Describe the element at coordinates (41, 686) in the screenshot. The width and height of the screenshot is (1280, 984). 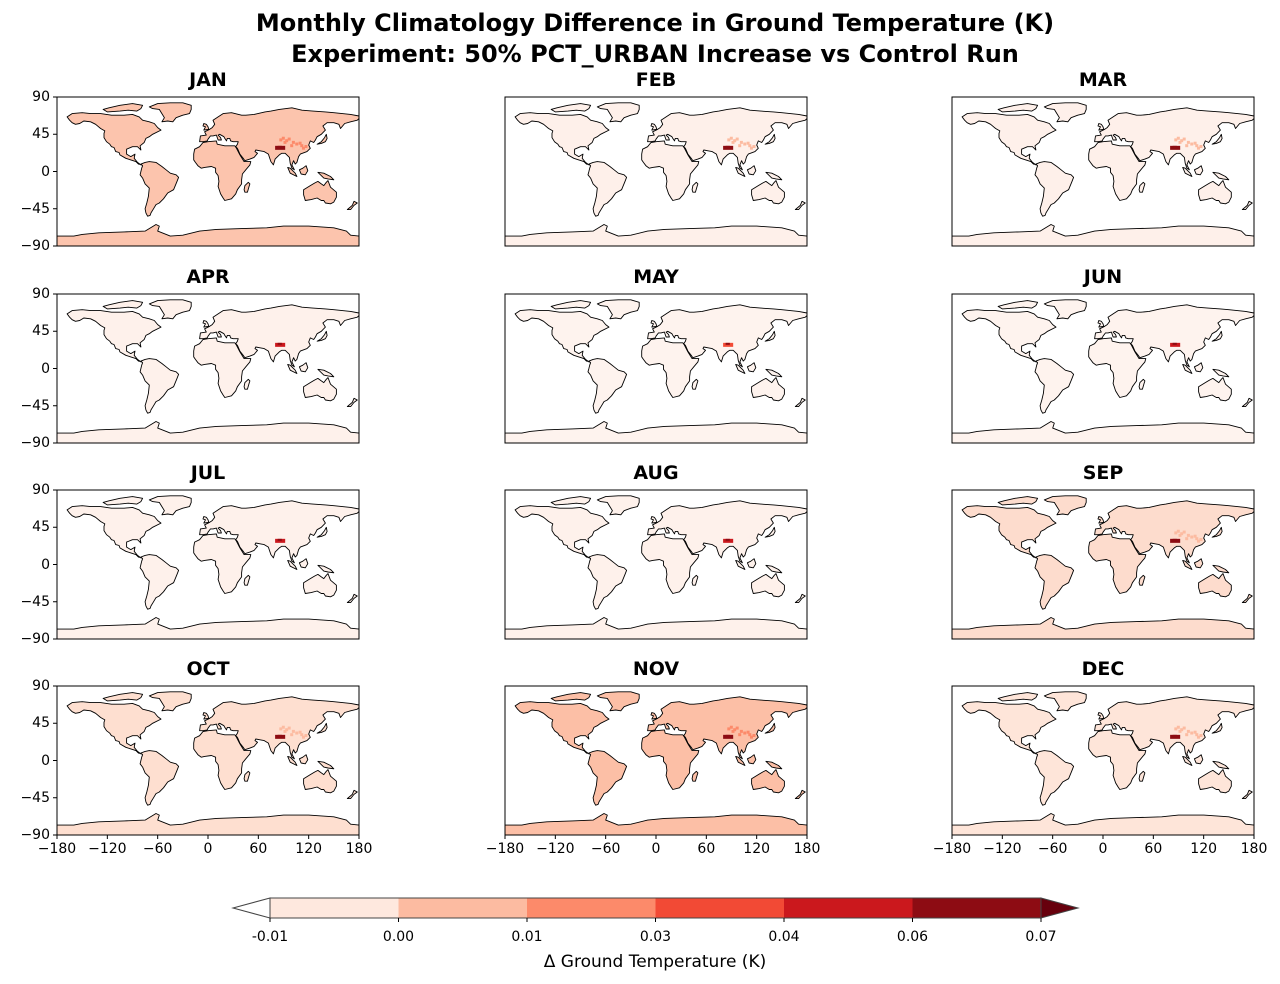
I see `ytick-label: 90` at that location.